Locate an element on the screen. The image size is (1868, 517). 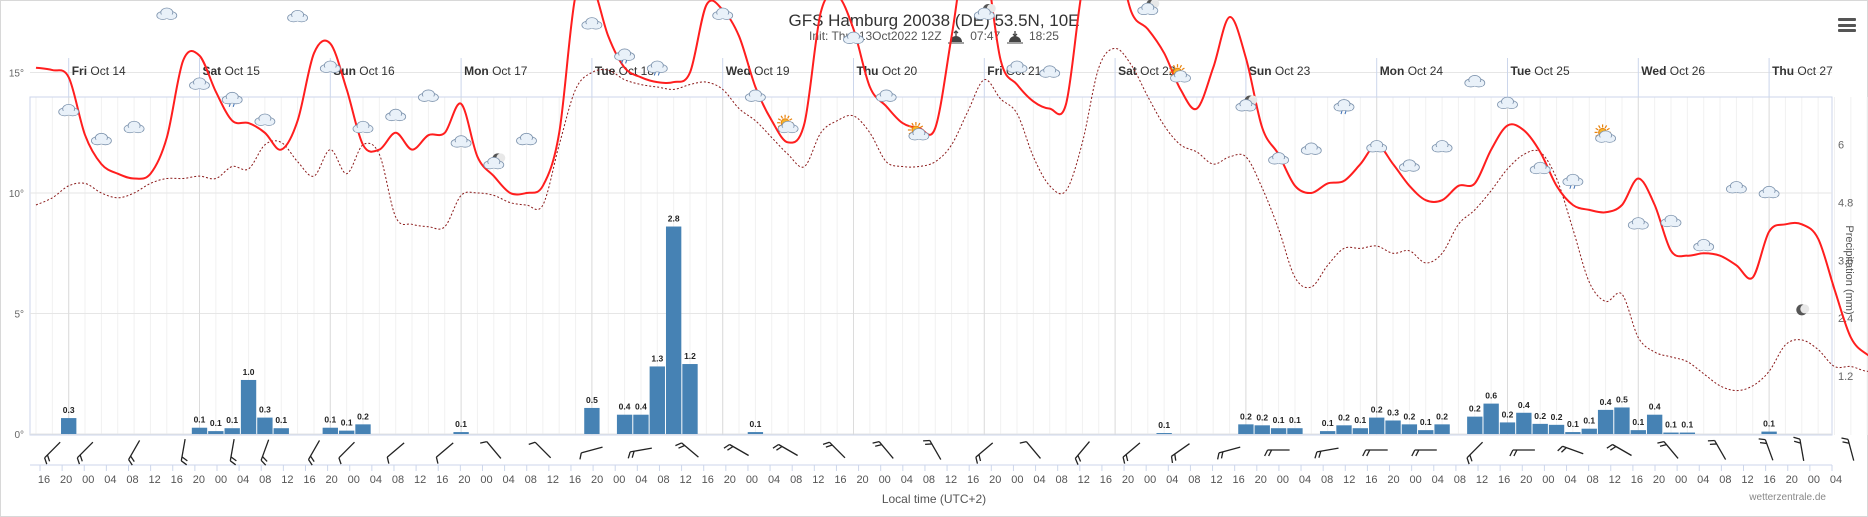
precipitation-axis-title: Precipitation (mm) is located at coordinates (1849, 269).